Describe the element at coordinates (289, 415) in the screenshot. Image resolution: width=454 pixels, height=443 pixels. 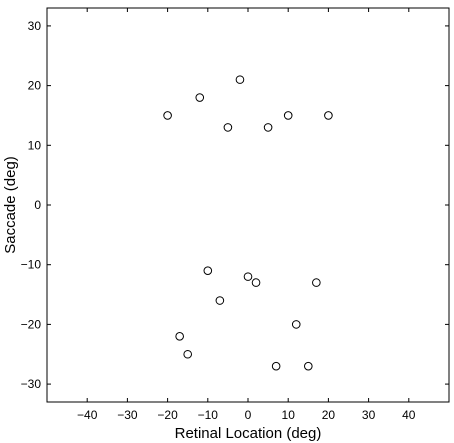
I see `x-tick-label: 10` at that location.